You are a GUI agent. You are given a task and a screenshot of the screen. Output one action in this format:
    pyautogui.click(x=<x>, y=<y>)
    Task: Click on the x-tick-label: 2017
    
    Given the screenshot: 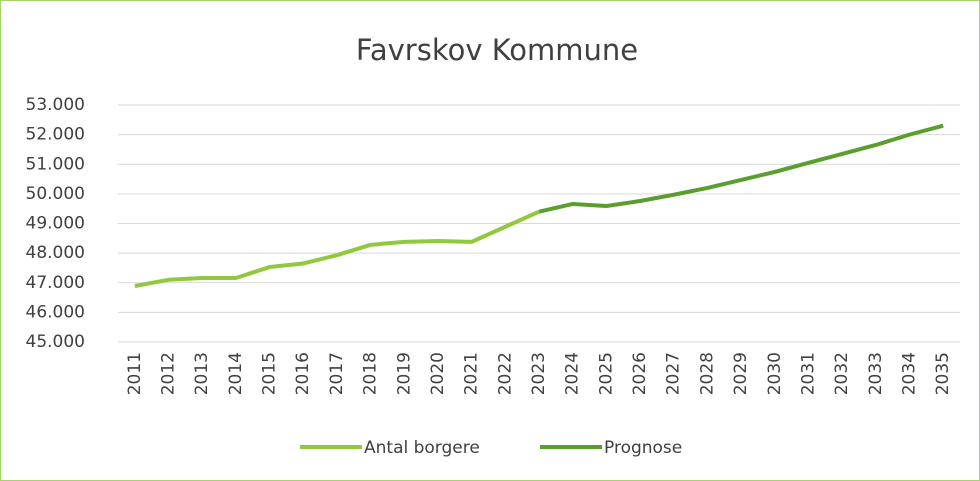 What is the action you would take?
    pyautogui.click(x=337, y=373)
    